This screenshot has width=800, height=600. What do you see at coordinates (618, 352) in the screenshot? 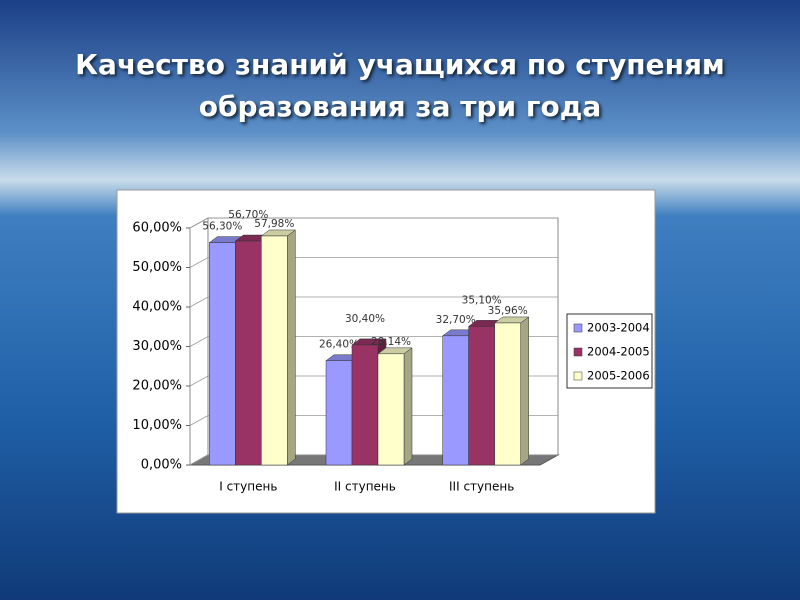
I see `legend-label: 2004-2005` at bounding box center [618, 352].